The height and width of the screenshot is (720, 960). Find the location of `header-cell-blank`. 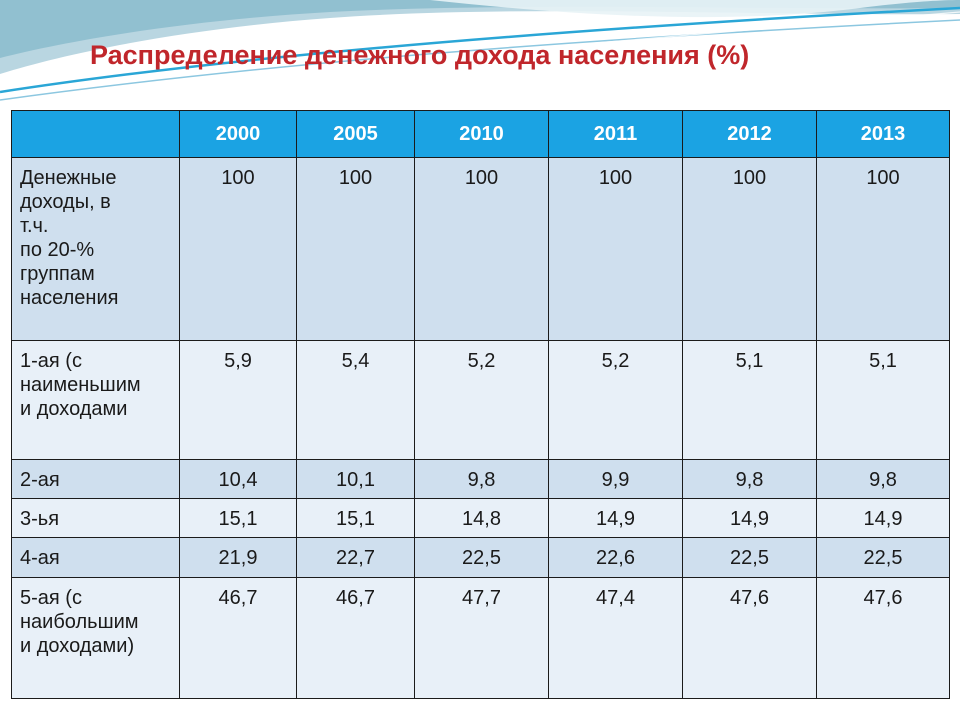

header-cell-blank is located at coordinates (95, 134).